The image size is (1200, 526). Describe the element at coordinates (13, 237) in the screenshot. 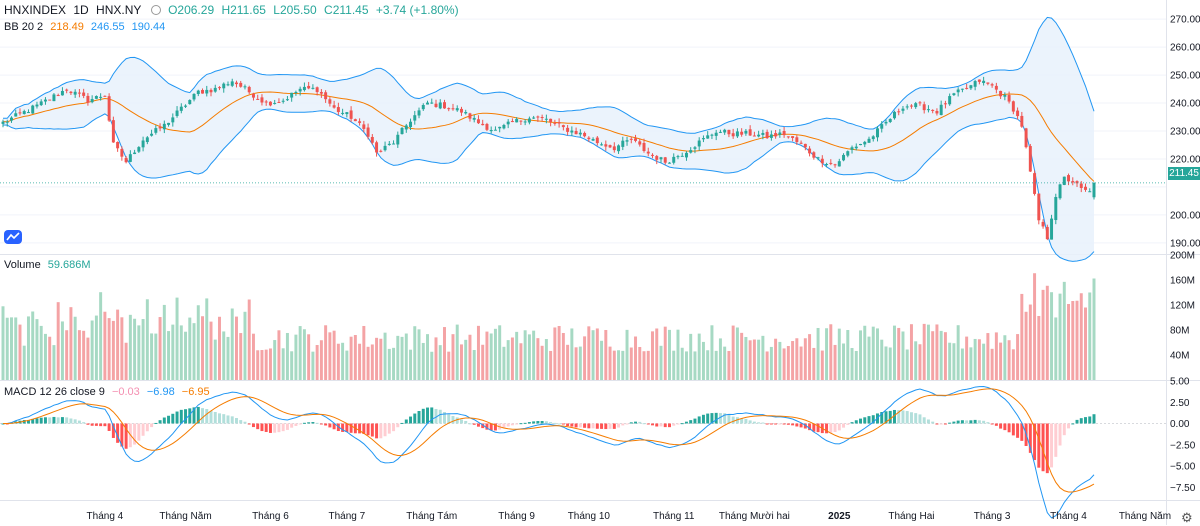

I see `tradingview-logo-icon` at that location.